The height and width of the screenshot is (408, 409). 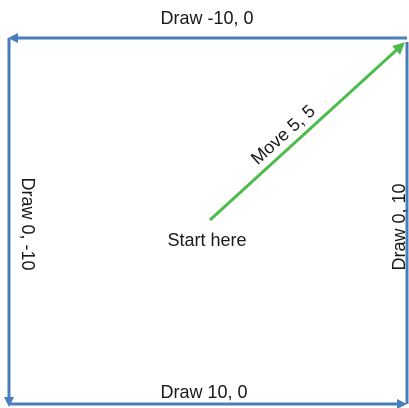 What do you see at coordinates (206, 18) in the screenshot?
I see `label-draw-top: Draw -10, 0` at bounding box center [206, 18].